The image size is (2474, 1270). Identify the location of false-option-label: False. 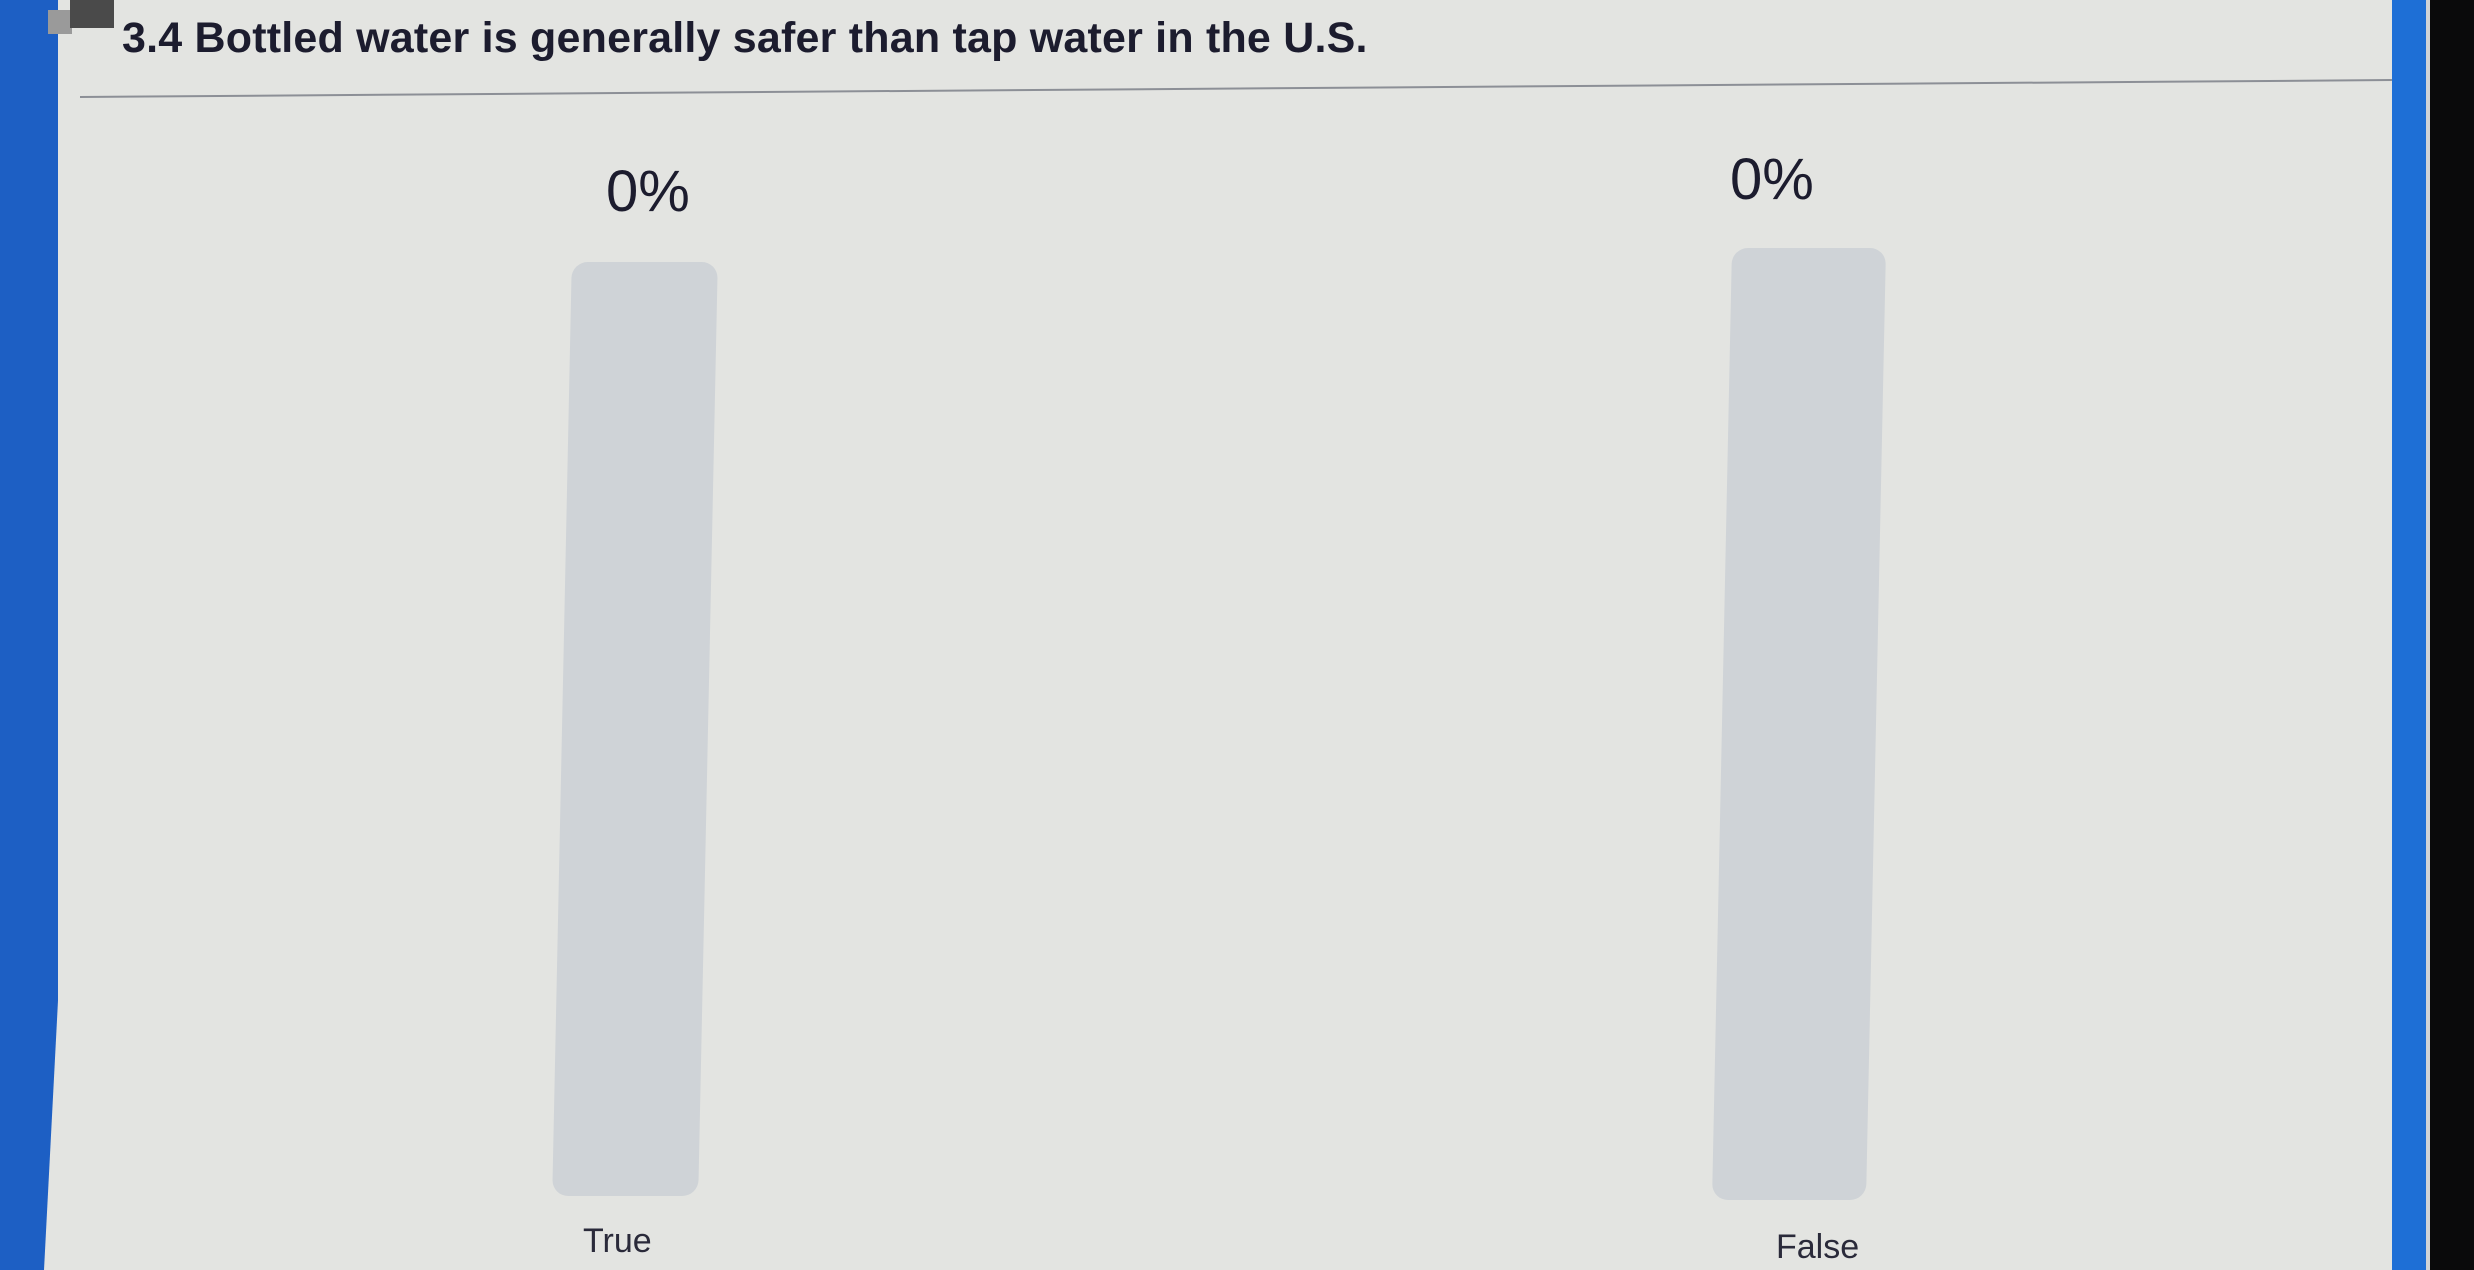
(1818, 1247).